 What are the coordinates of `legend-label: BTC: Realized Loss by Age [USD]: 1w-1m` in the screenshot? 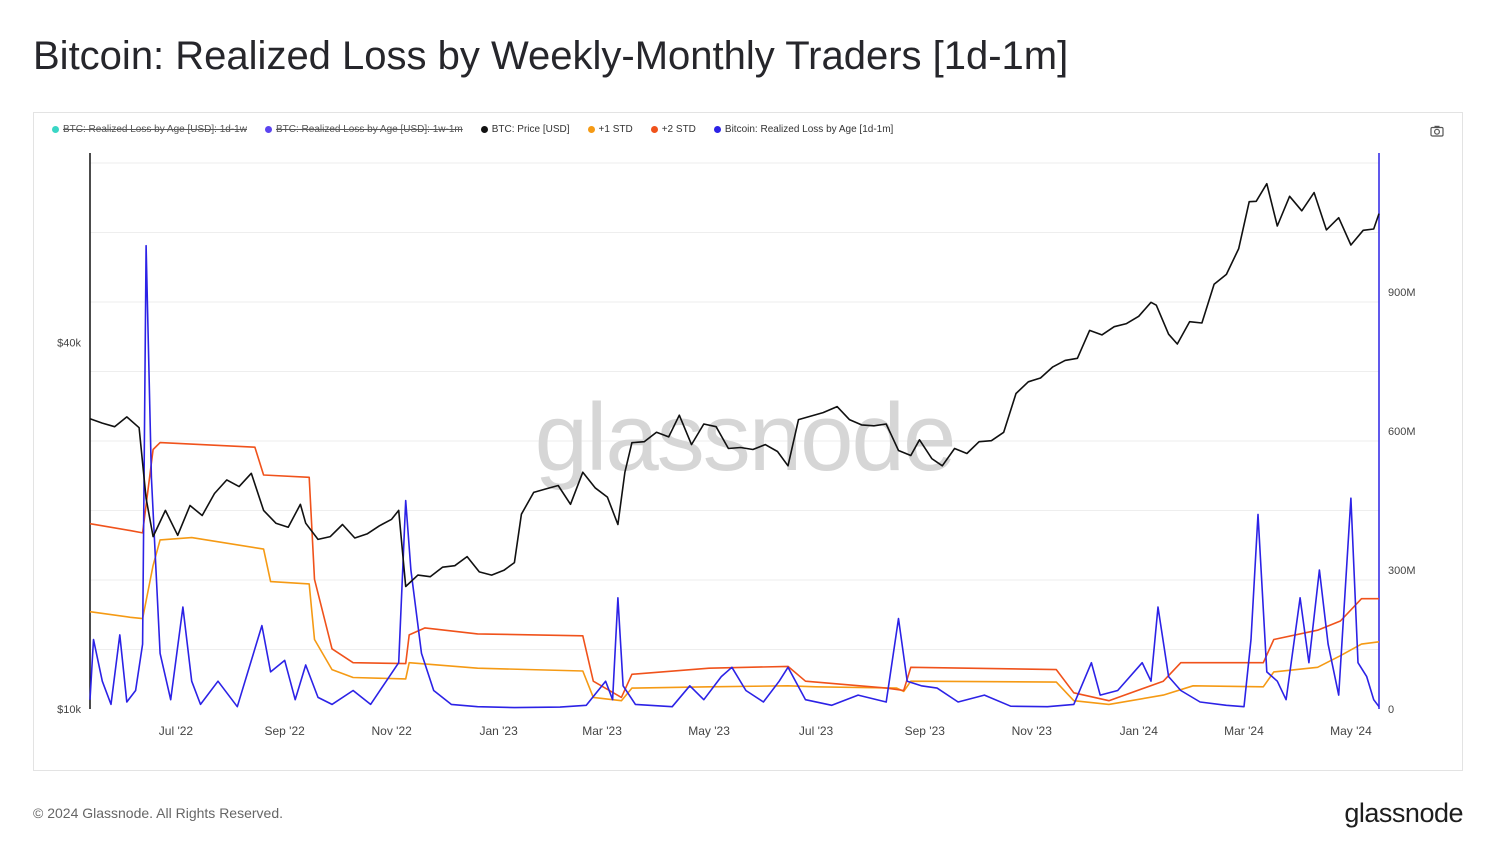 It's located at (369, 129).